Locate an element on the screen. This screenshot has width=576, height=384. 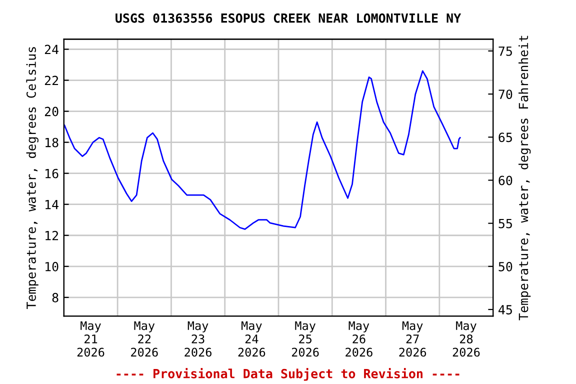
y-tick-label: 20 is located at coordinates (51, 111).